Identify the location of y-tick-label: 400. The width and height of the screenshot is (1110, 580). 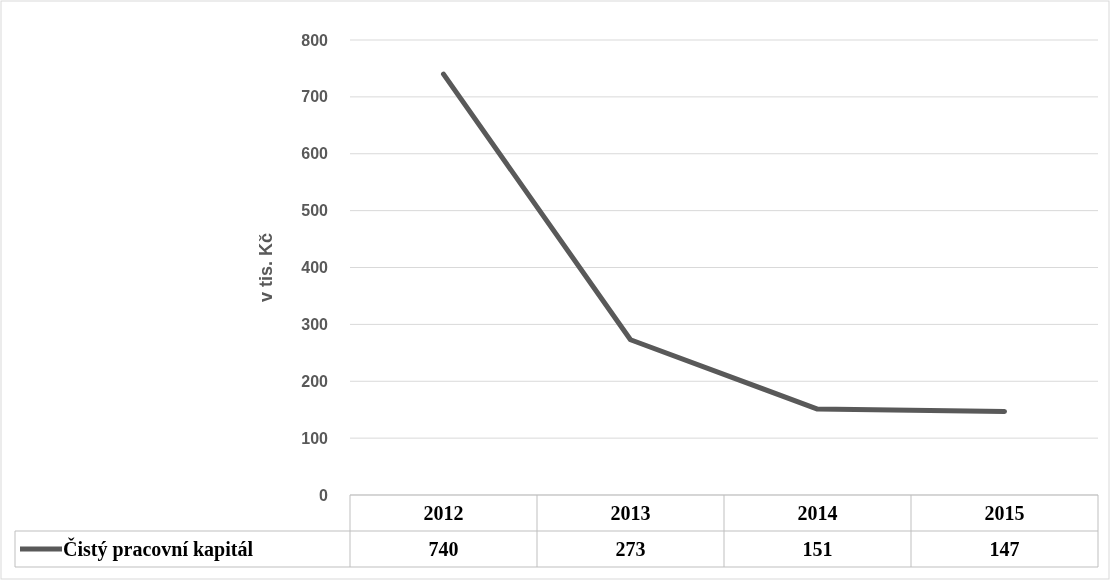
(315, 268).